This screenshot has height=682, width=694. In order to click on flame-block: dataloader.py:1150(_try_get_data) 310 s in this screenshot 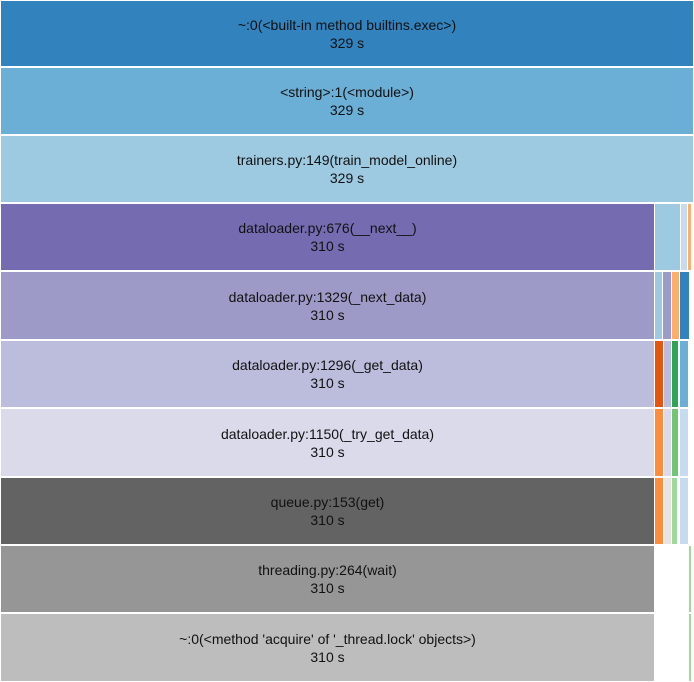, I will do `click(327, 442)`.